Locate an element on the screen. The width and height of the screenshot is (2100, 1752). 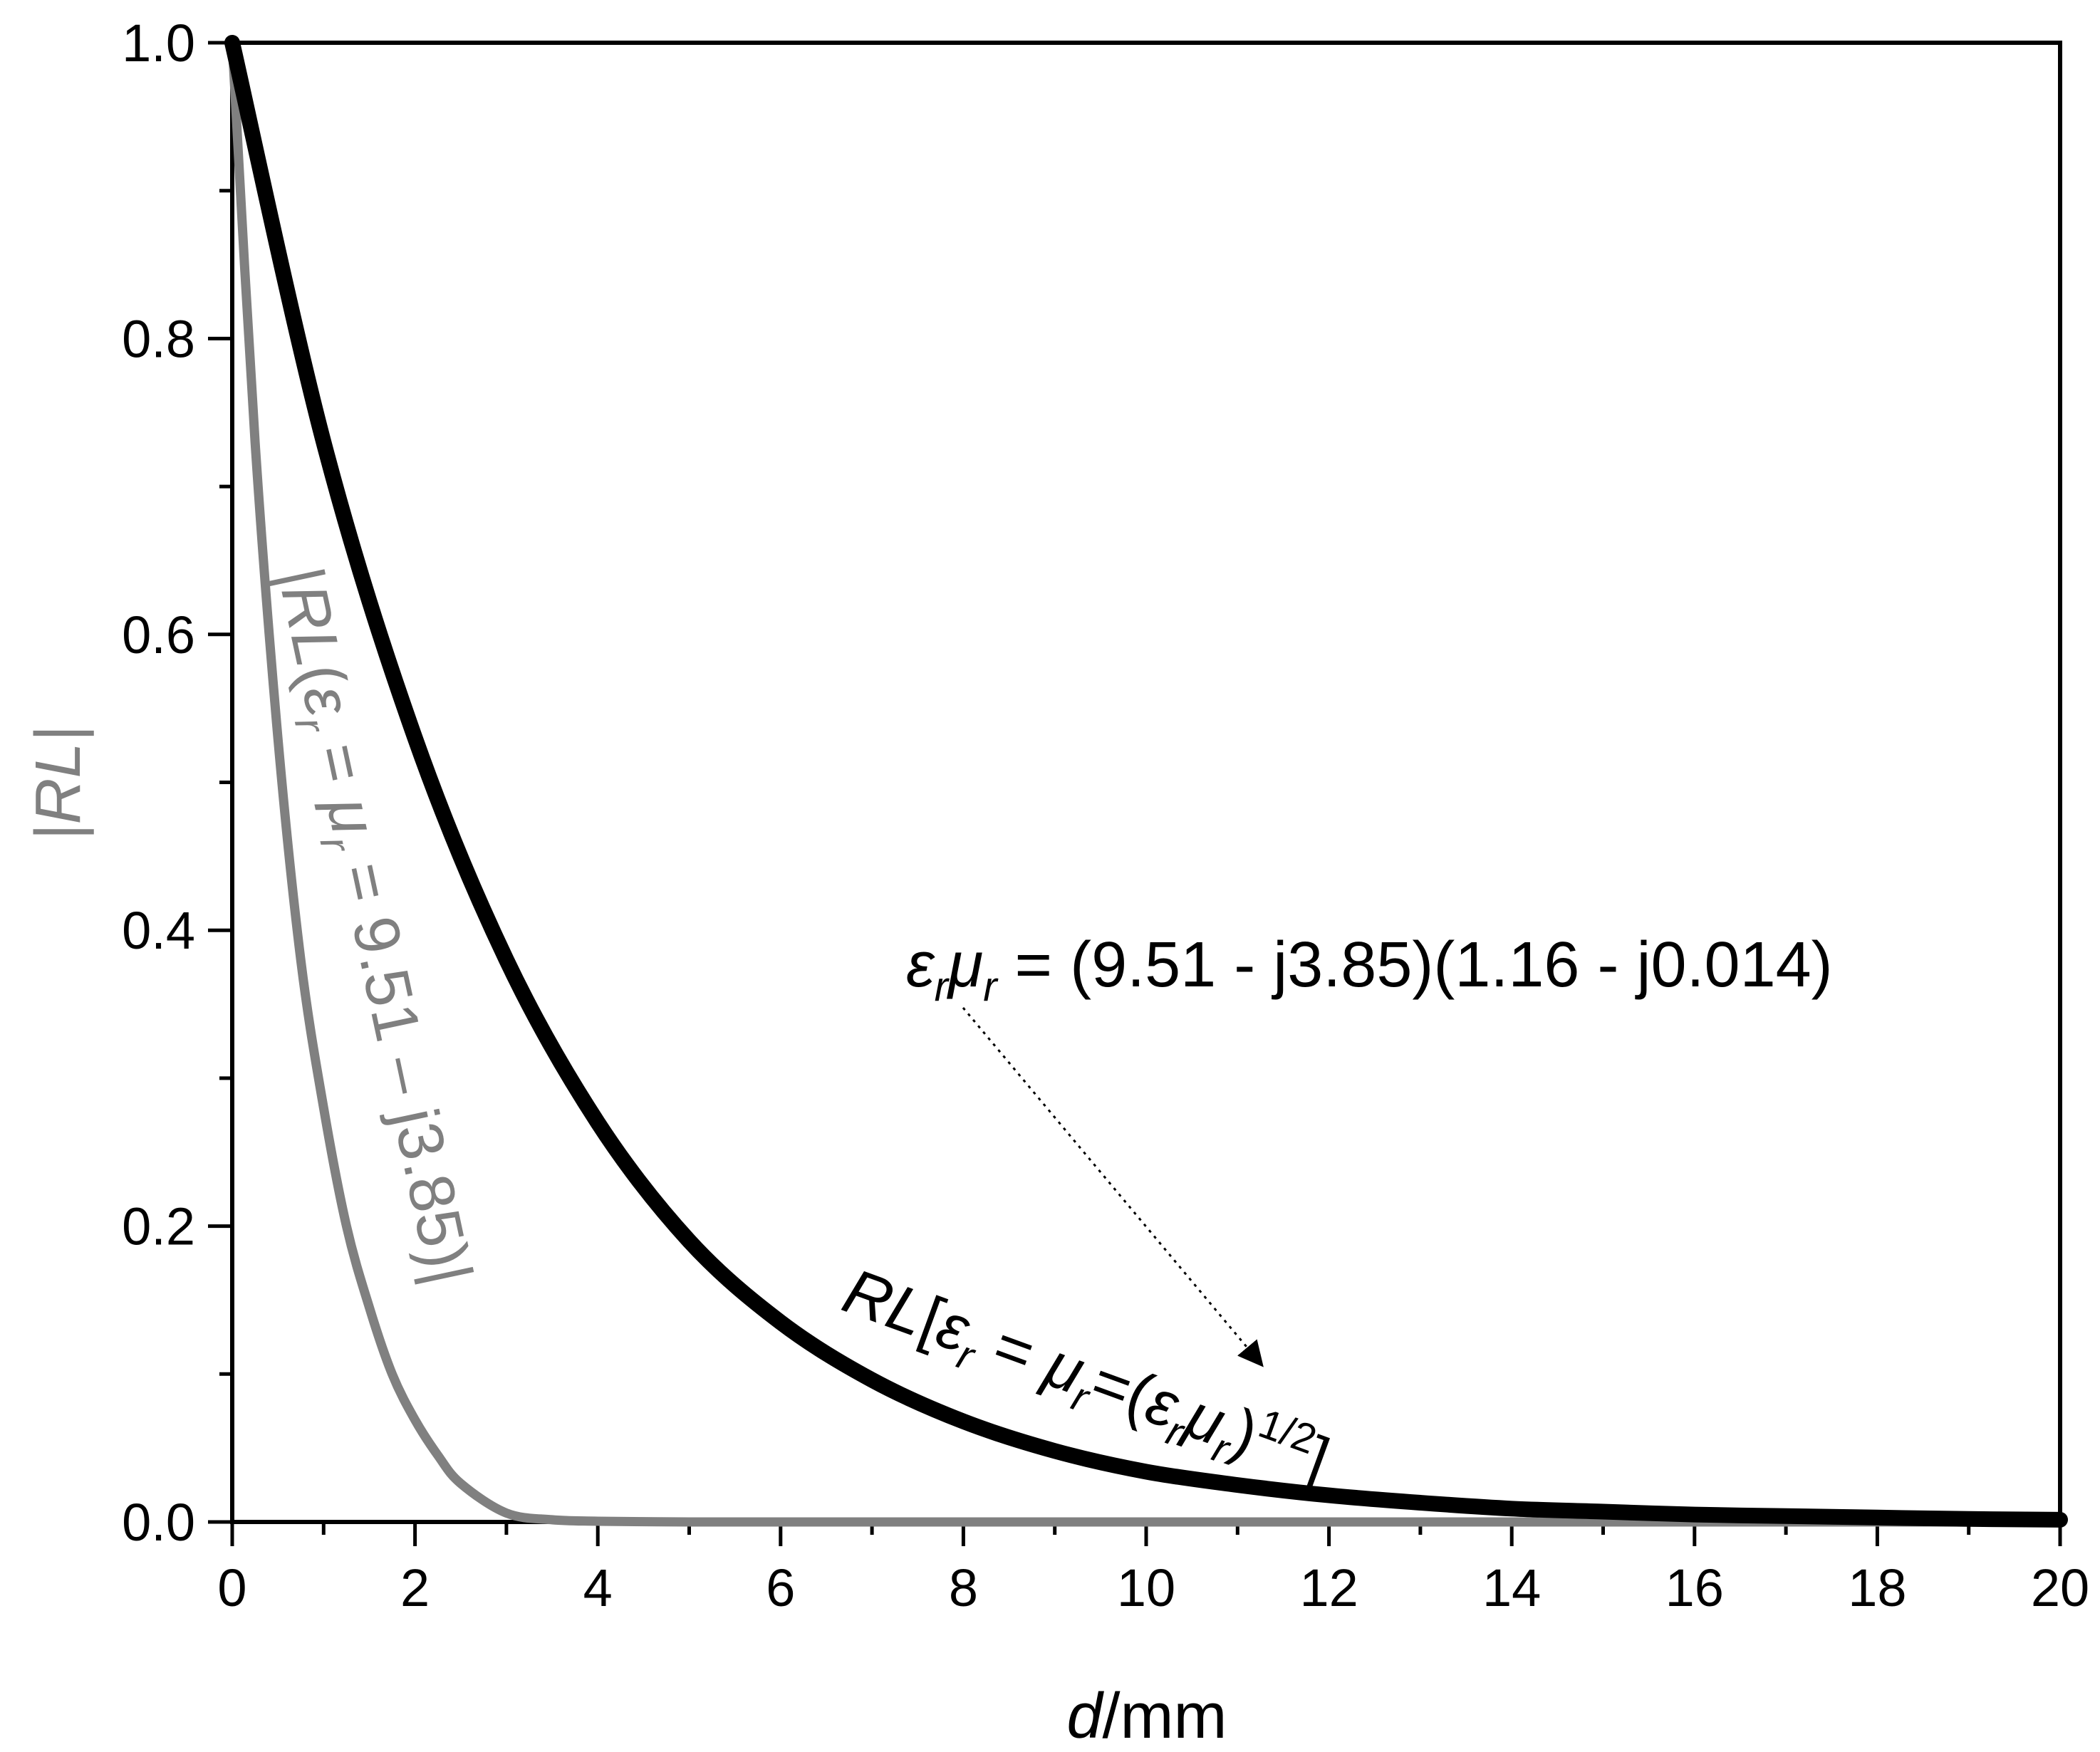
x-tick-label: 16 is located at coordinates (1694, 1587).